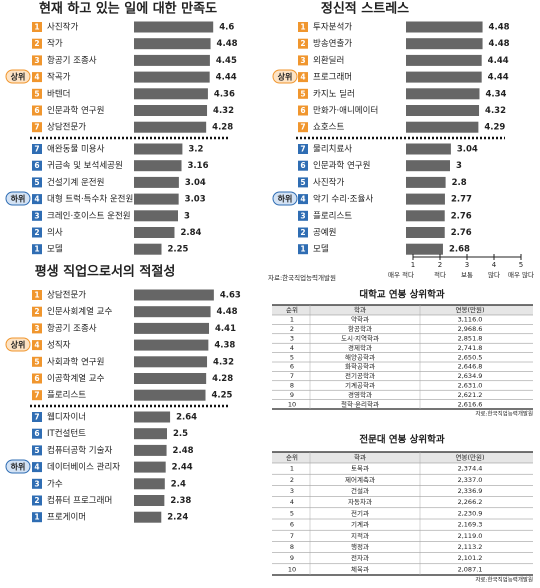 The image size is (540, 588). What do you see at coordinates (58, 93) in the screenshot?
I see `category-label: 바텐더` at bounding box center [58, 93].